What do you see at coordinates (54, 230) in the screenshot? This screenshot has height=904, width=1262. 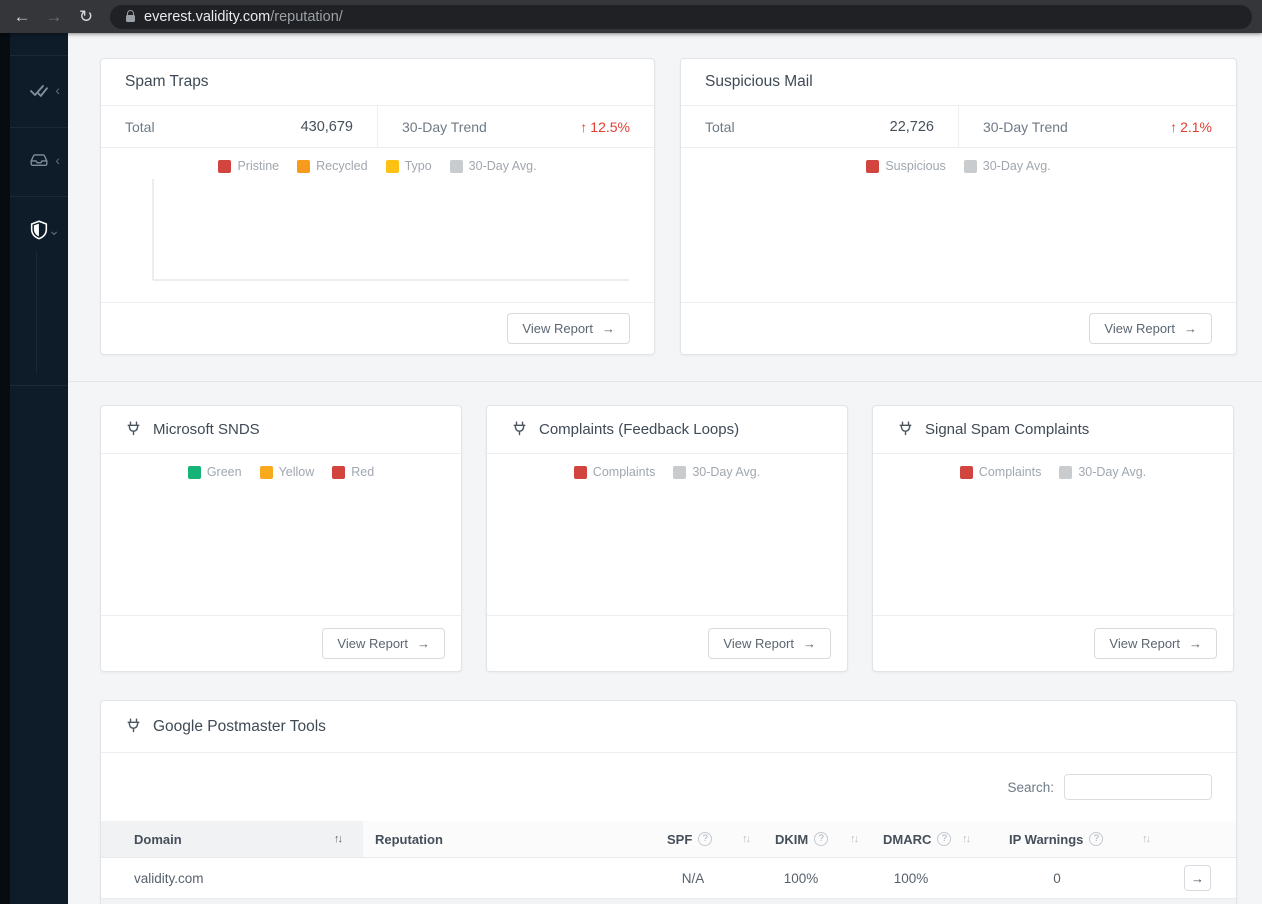 I see `chevron-down-icon: ⌄` at bounding box center [54, 230].